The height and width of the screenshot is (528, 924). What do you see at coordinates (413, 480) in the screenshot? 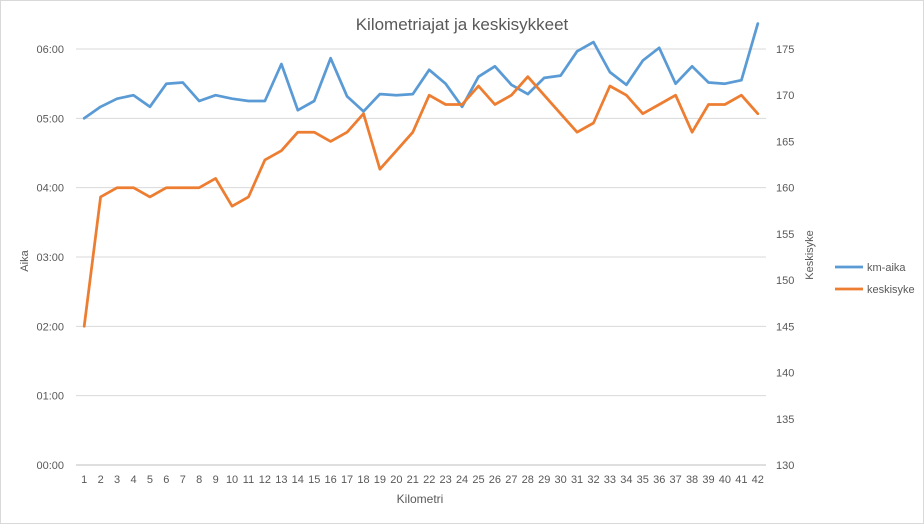
I see `x-tick-label: 21` at bounding box center [413, 480].